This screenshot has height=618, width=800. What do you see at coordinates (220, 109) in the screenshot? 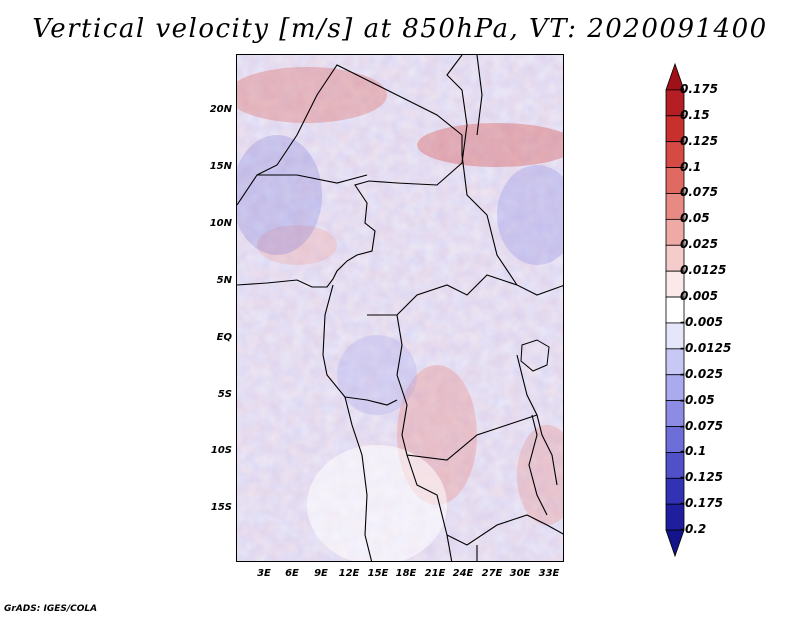
I see `lat-label-20n: 20N` at bounding box center [220, 109].